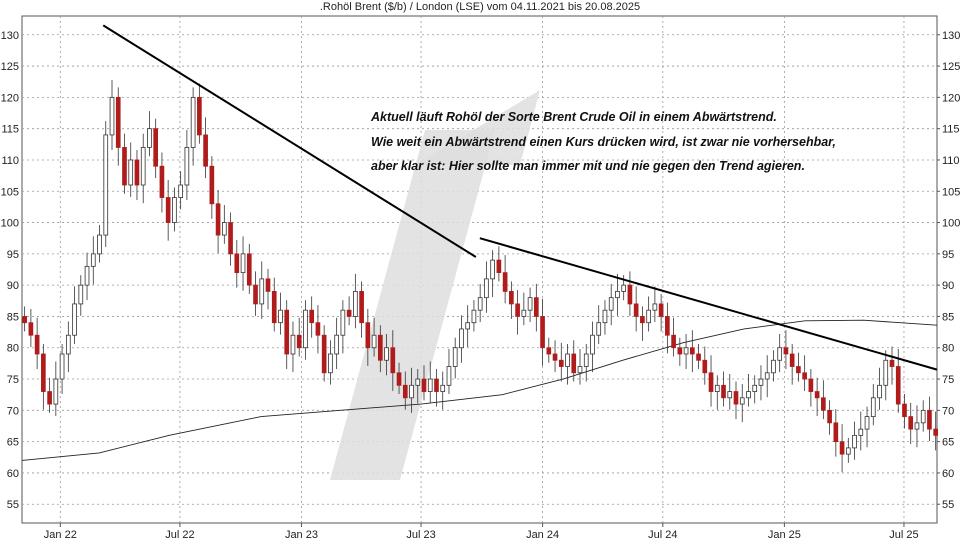 This screenshot has width=960, height=540. I want to click on x-tick-label: Jul 24, so click(662, 534).